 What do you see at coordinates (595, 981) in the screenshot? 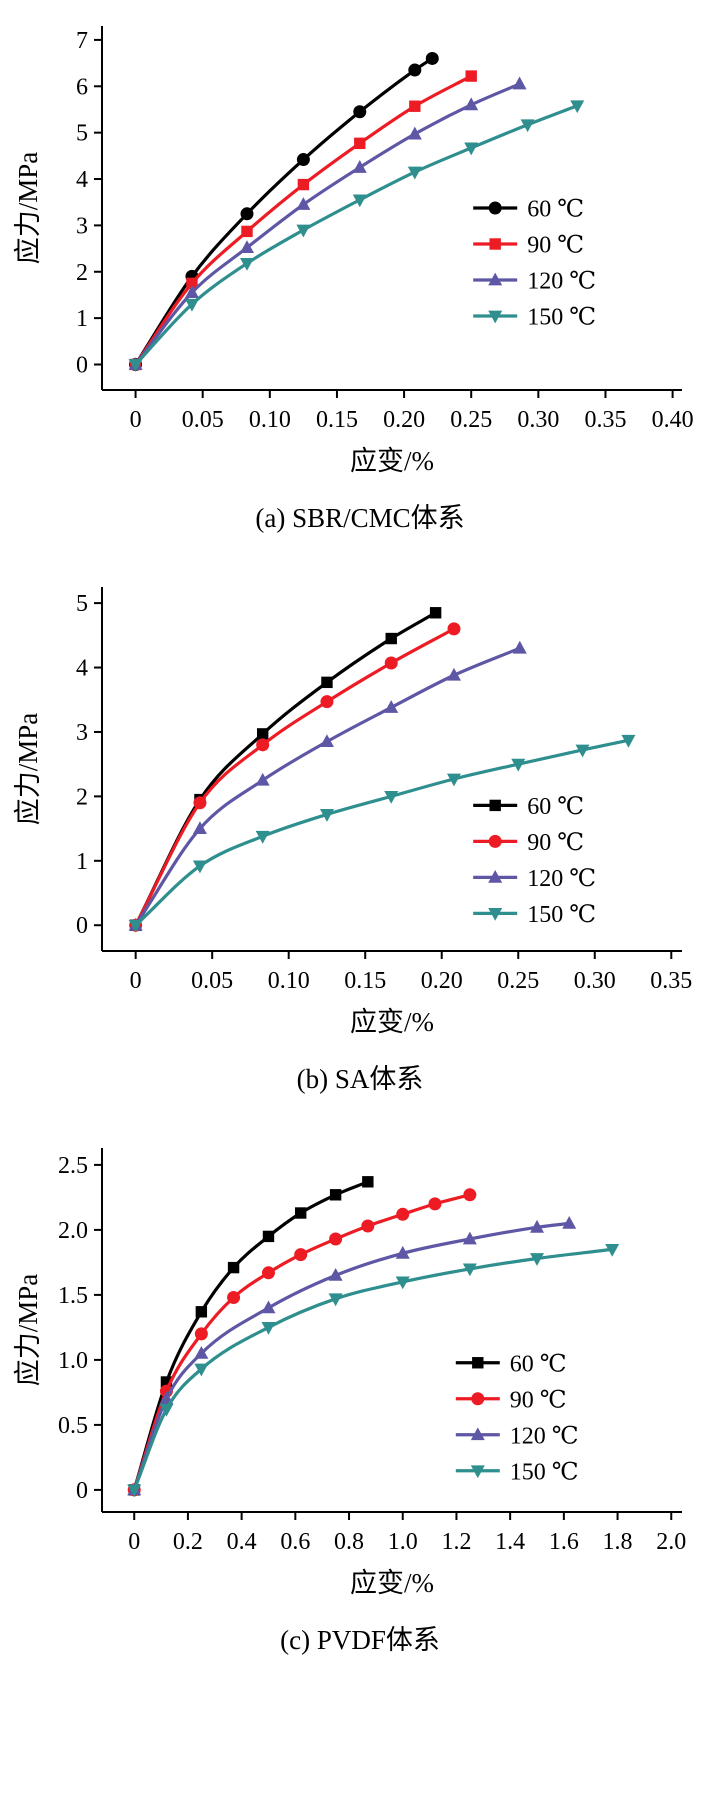
I see `x-tick-label: 0.30` at bounding box center [595, 981].